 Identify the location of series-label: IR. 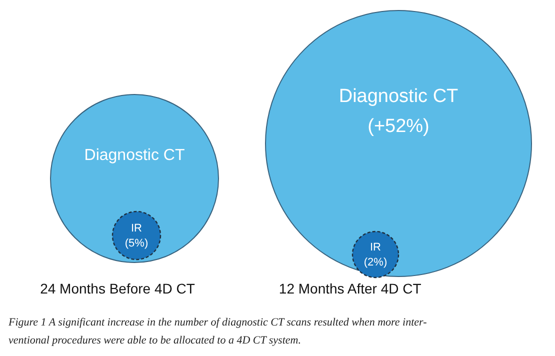
(376, 248).